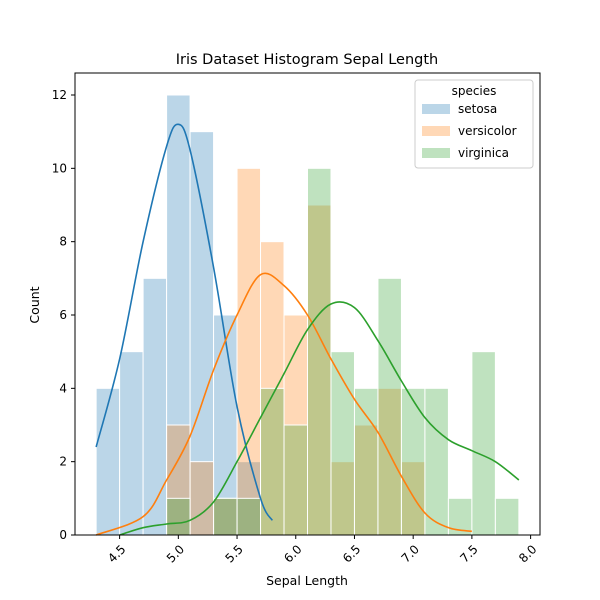 This screenshot has height=600, width=600. Describe the element at coordinates (63, 388) in the screenshot. I see `y-tick-label-2: 4` at that location.